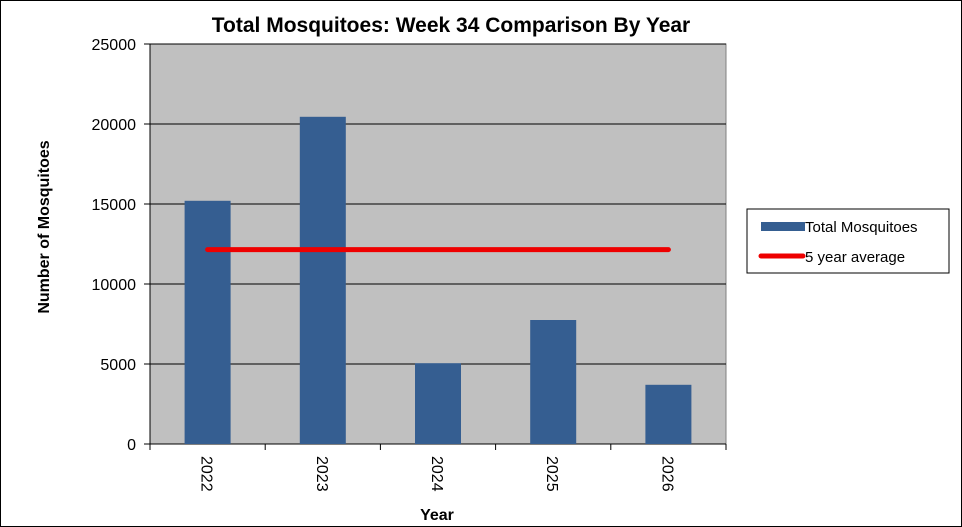 The width and height of the screenshot is (962, 527). I want to click on y-tick-label: 10000, so click(114, 285).